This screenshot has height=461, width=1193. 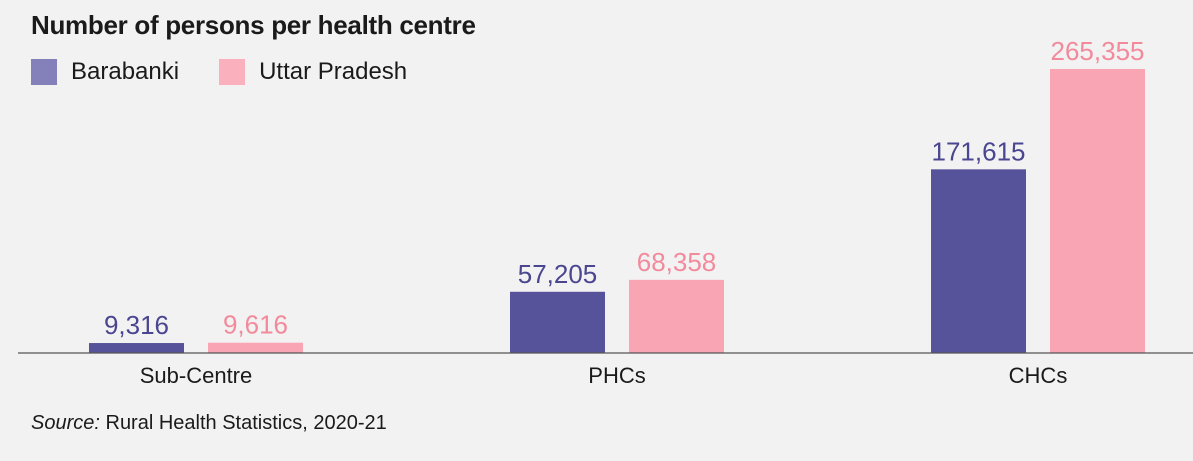 What do you see at coordinates (255, 325) in the screenshot?
I see `data-label-uttar-pradesh-sub-centre: 9,616` at bounding box center [255, 325].